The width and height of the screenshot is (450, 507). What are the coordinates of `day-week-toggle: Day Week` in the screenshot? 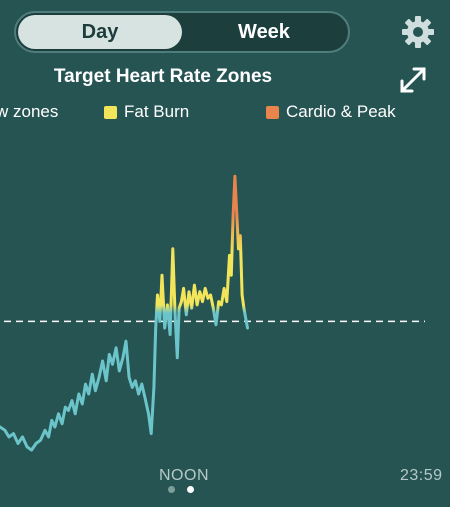 It's located at (182, 32).